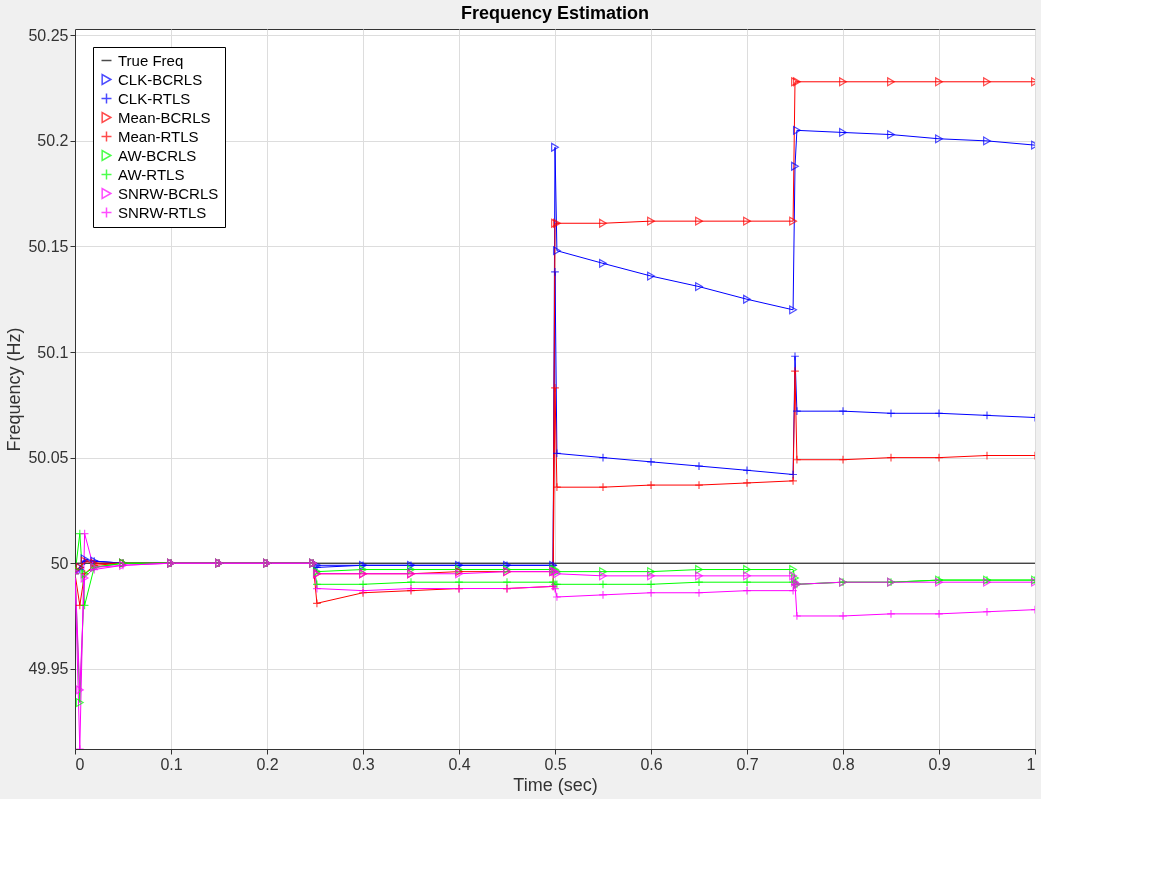  What do you see at coordinates (53, 352) in the screenshot?
I see `y-tick-label: 50.1` at bounding box center [53, 352].